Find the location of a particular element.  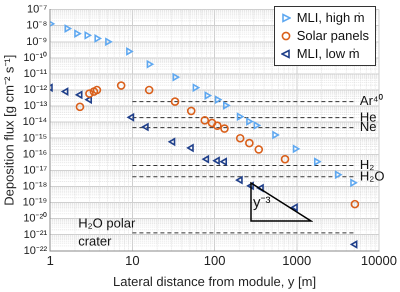

y-tick-label: 10⁻¹⁶ is located at coordinates (35, 154).